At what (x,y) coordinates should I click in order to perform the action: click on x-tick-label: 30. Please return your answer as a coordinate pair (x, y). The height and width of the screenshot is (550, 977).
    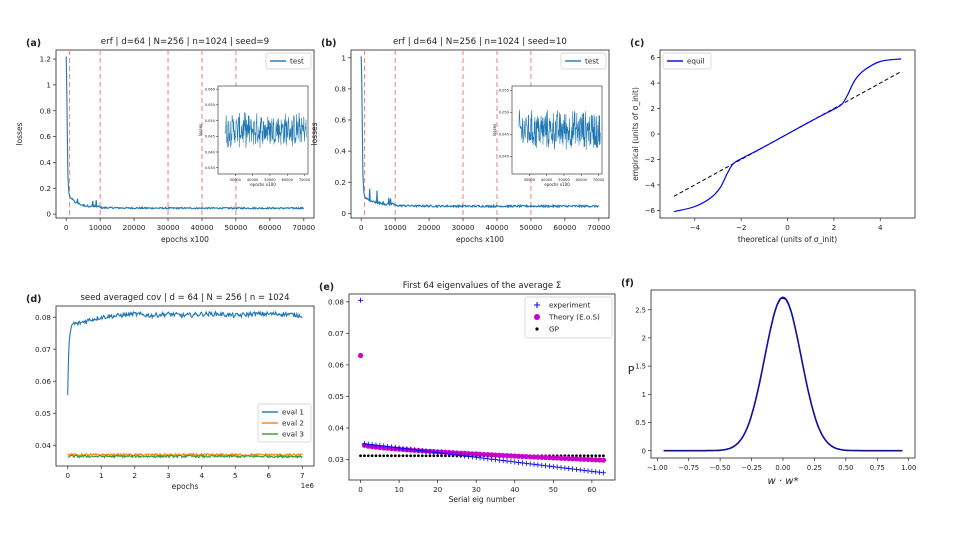
    Looking at the image, I should click on (477, 489).